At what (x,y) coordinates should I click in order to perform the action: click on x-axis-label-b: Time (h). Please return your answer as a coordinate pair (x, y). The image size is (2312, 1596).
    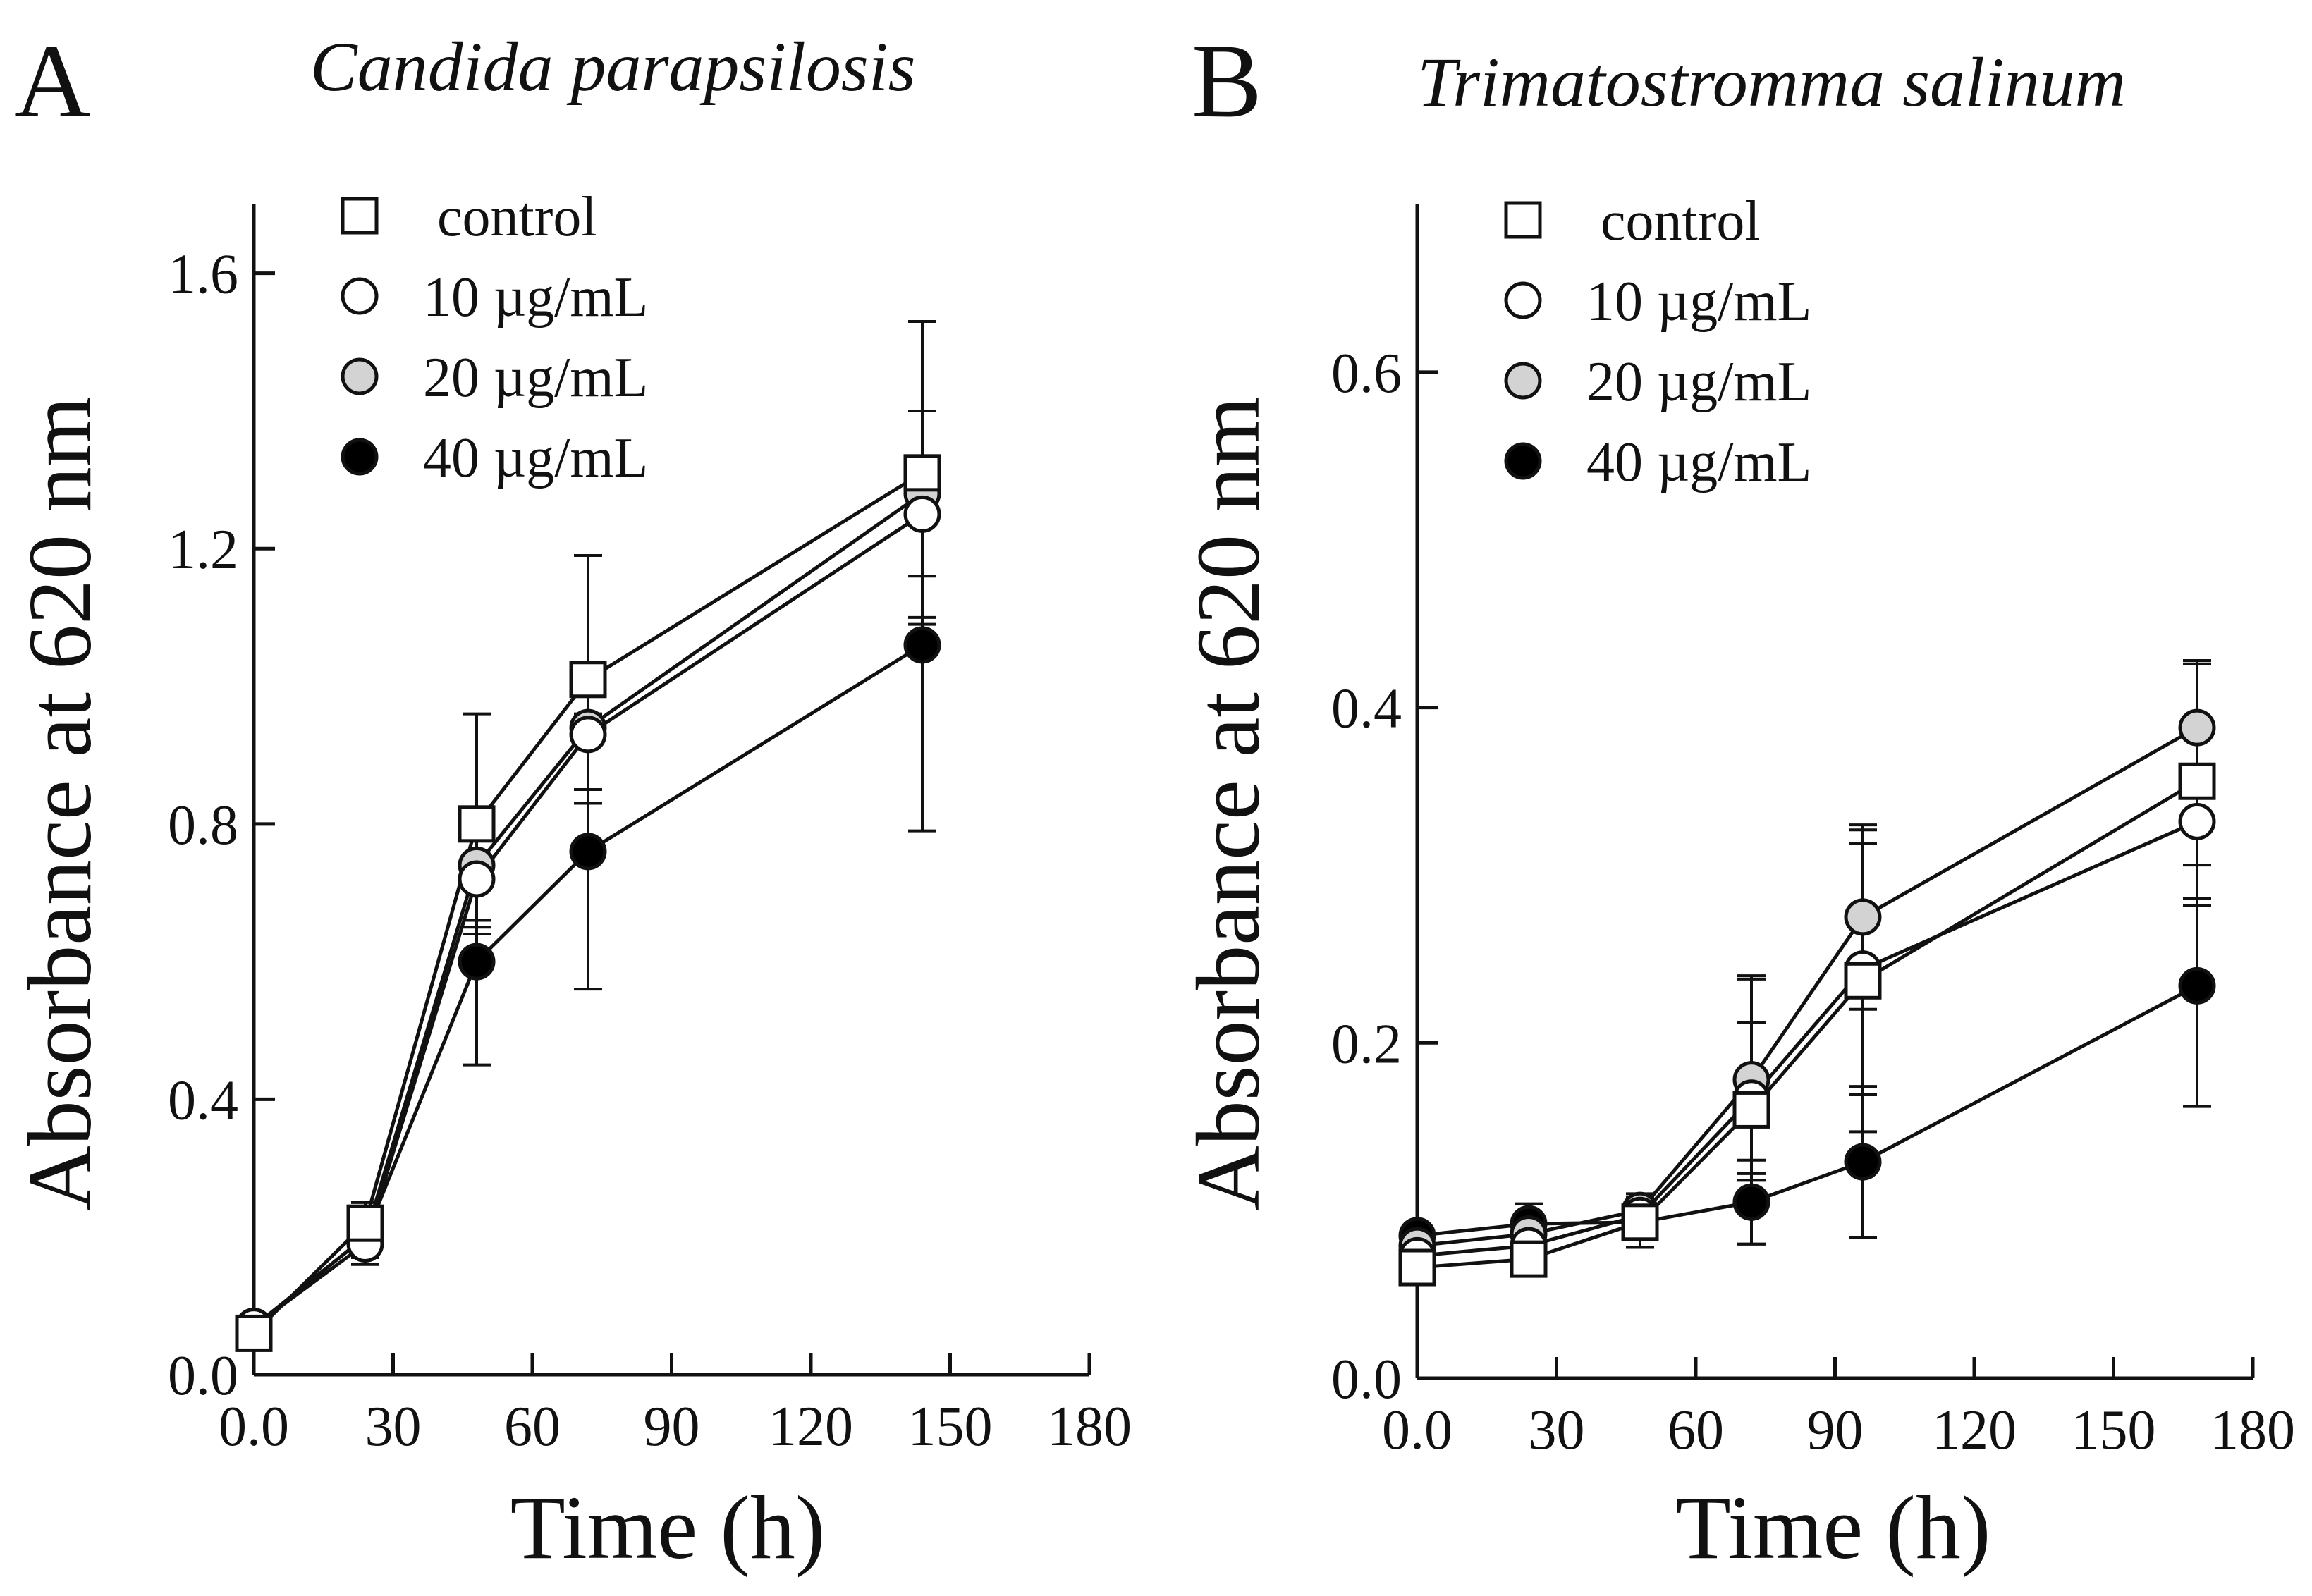
    Looking at the image, I should click on (1833, 1528).